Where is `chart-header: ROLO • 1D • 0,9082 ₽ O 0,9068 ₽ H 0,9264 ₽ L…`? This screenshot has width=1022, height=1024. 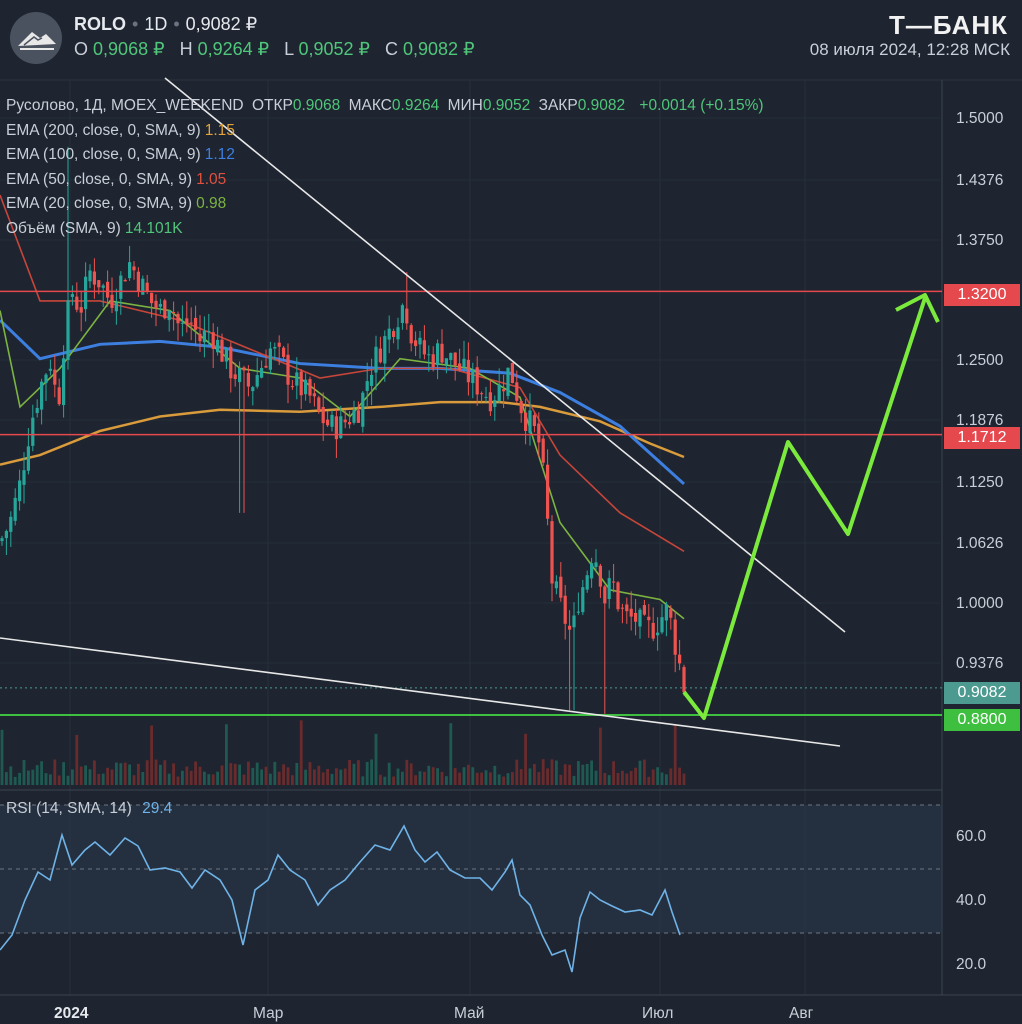 chart-header: ROLO • 1D • 0,9082 ₽ O 0,9068 ₽ H 0,9264 ₽ L… is located at coordinates (511, 35).